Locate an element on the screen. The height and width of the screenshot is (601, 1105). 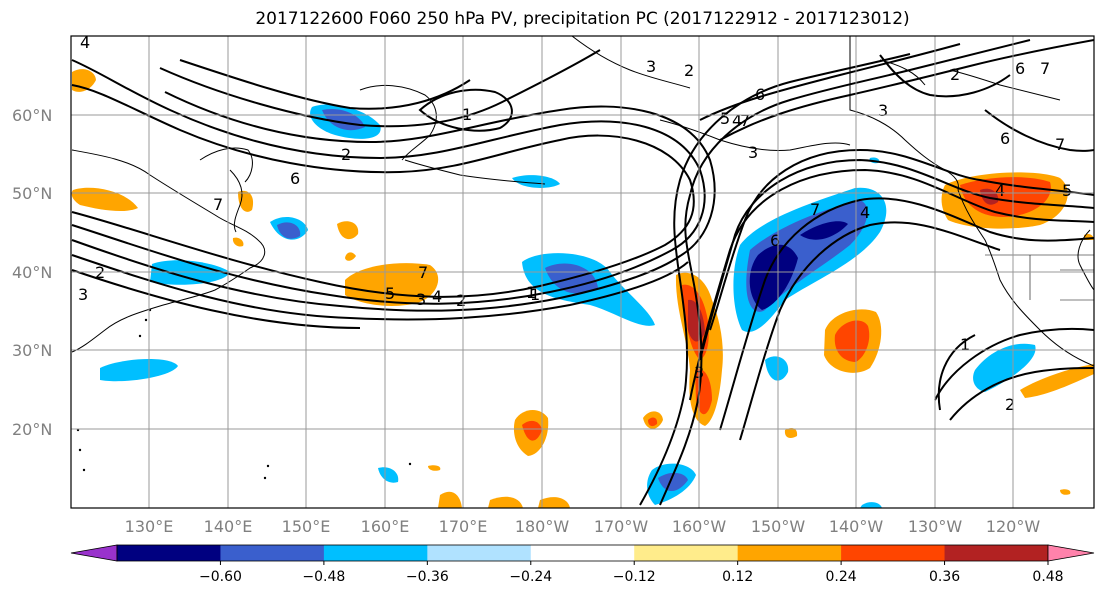
lon-label: 170°W is located at coordinates (621, 526).